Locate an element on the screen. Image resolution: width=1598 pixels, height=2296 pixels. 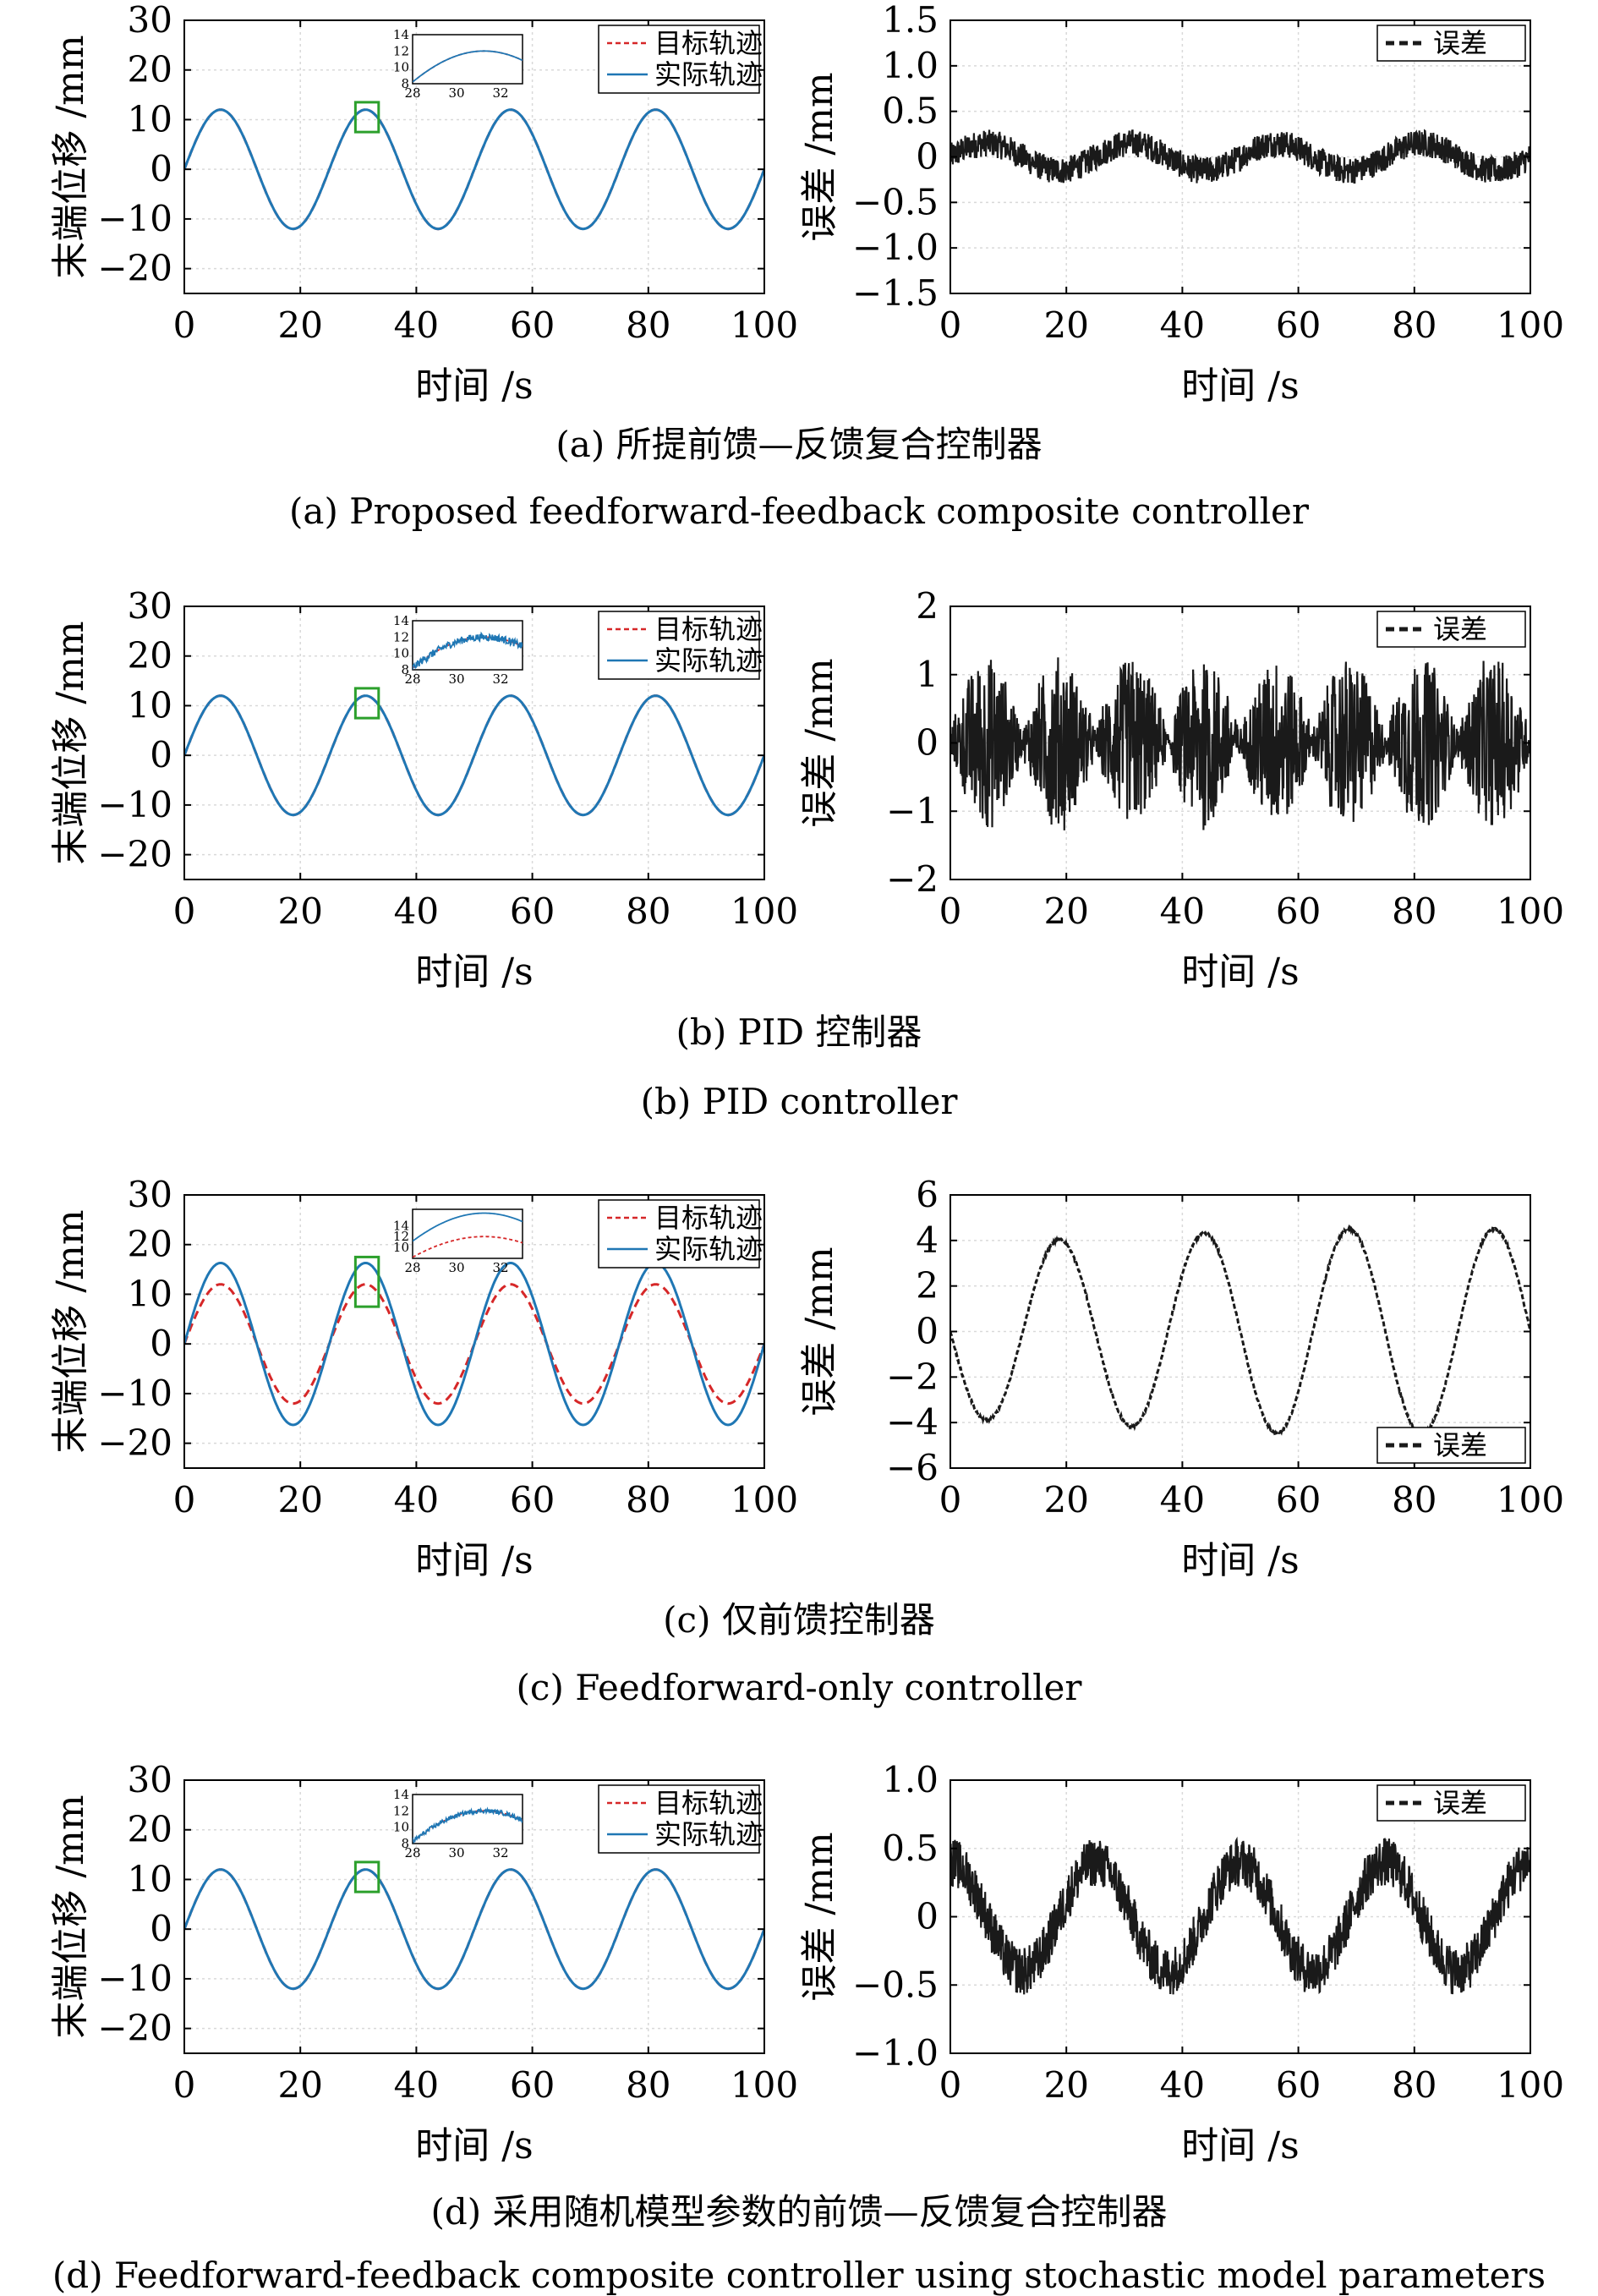
y-tick-label: 30 is located at coordinates (150, 20).